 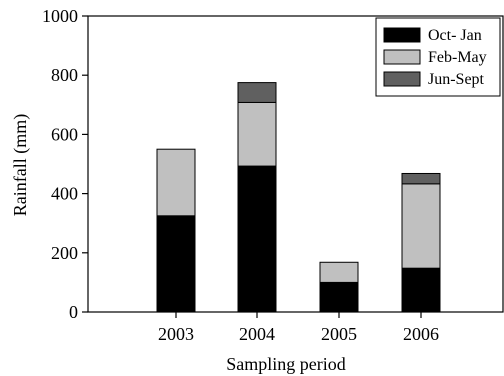 What do you see at coordinates (456, 79) in the screenshot?
I see `legend-label: Jun-Sept` at bounding box center [456, 79].